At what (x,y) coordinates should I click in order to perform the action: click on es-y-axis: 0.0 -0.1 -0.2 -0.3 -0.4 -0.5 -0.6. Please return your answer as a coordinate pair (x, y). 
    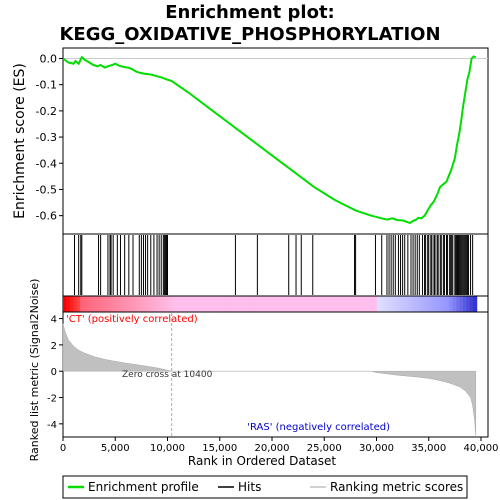
    Looking at the image, I should click on (49, 137).